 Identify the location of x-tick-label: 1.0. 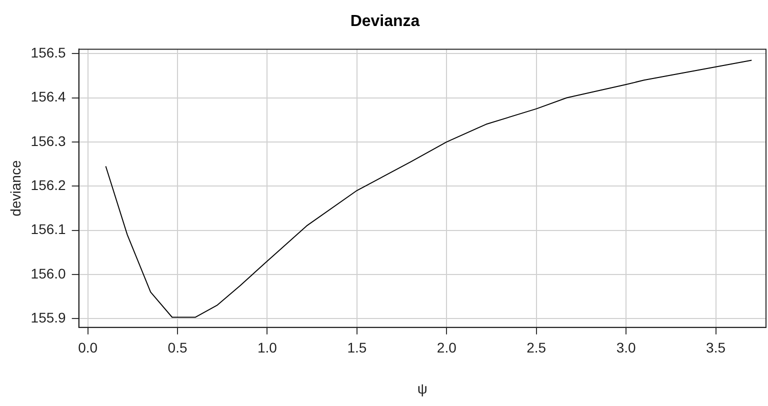
(267, 348).